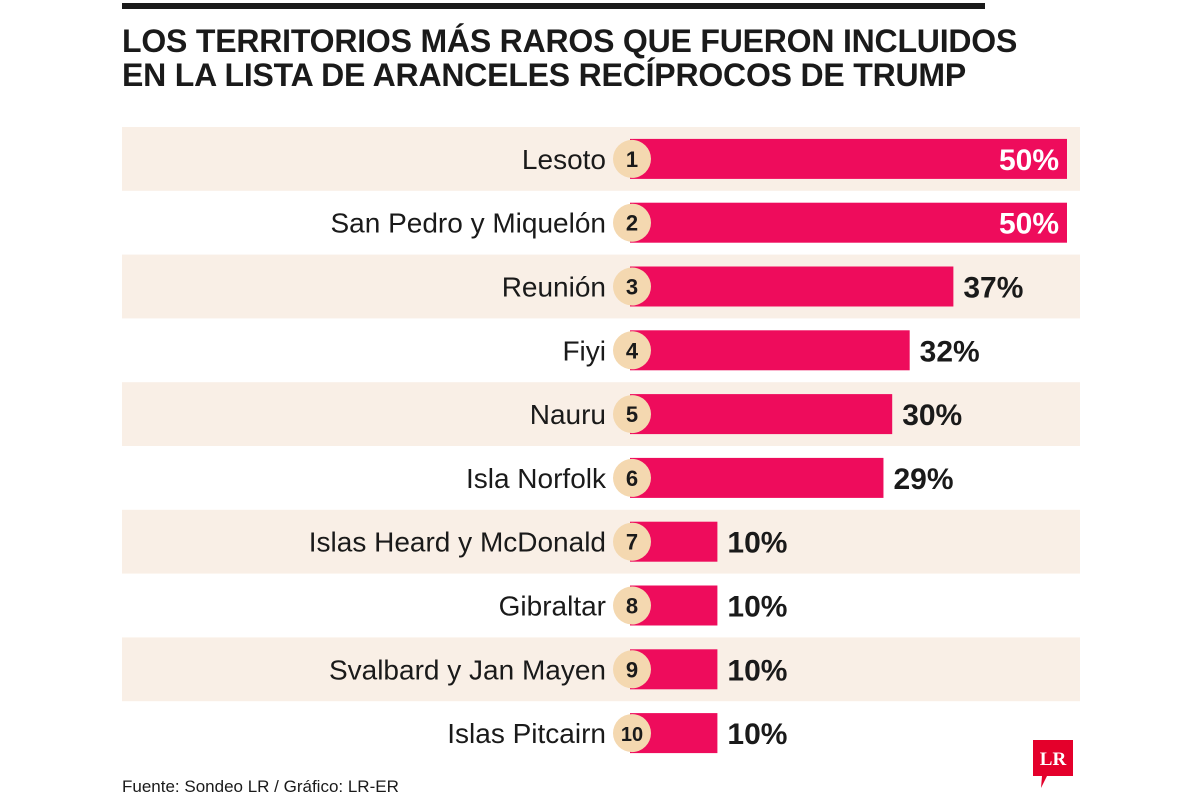 The image size is (1200, 800). Describe the element at coordinates (993, 288) in the screenshot. I see `value-label: 37%` at that location.